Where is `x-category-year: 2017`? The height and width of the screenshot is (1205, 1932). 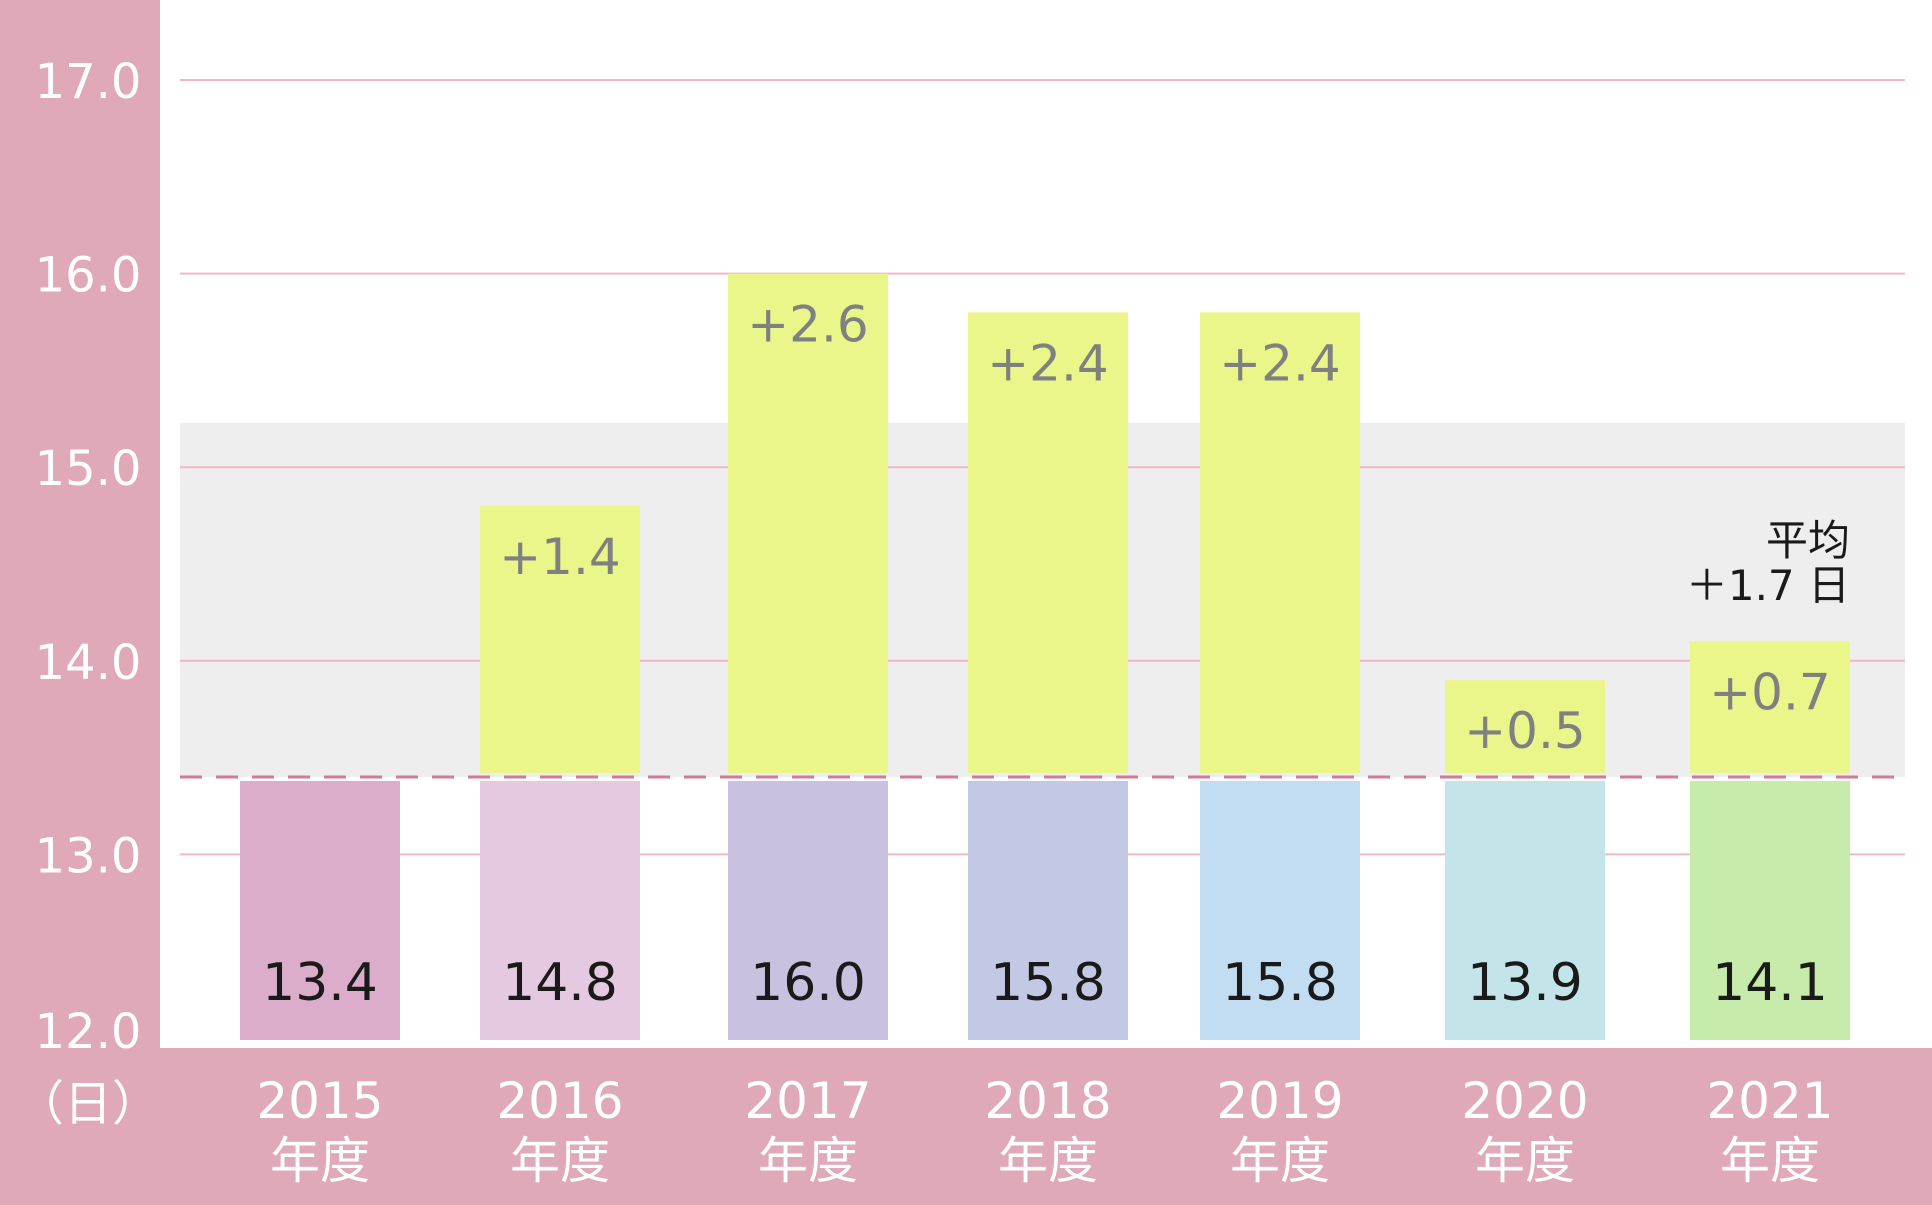 x-category-year: 2017 is located at coordinates (807, 1101).